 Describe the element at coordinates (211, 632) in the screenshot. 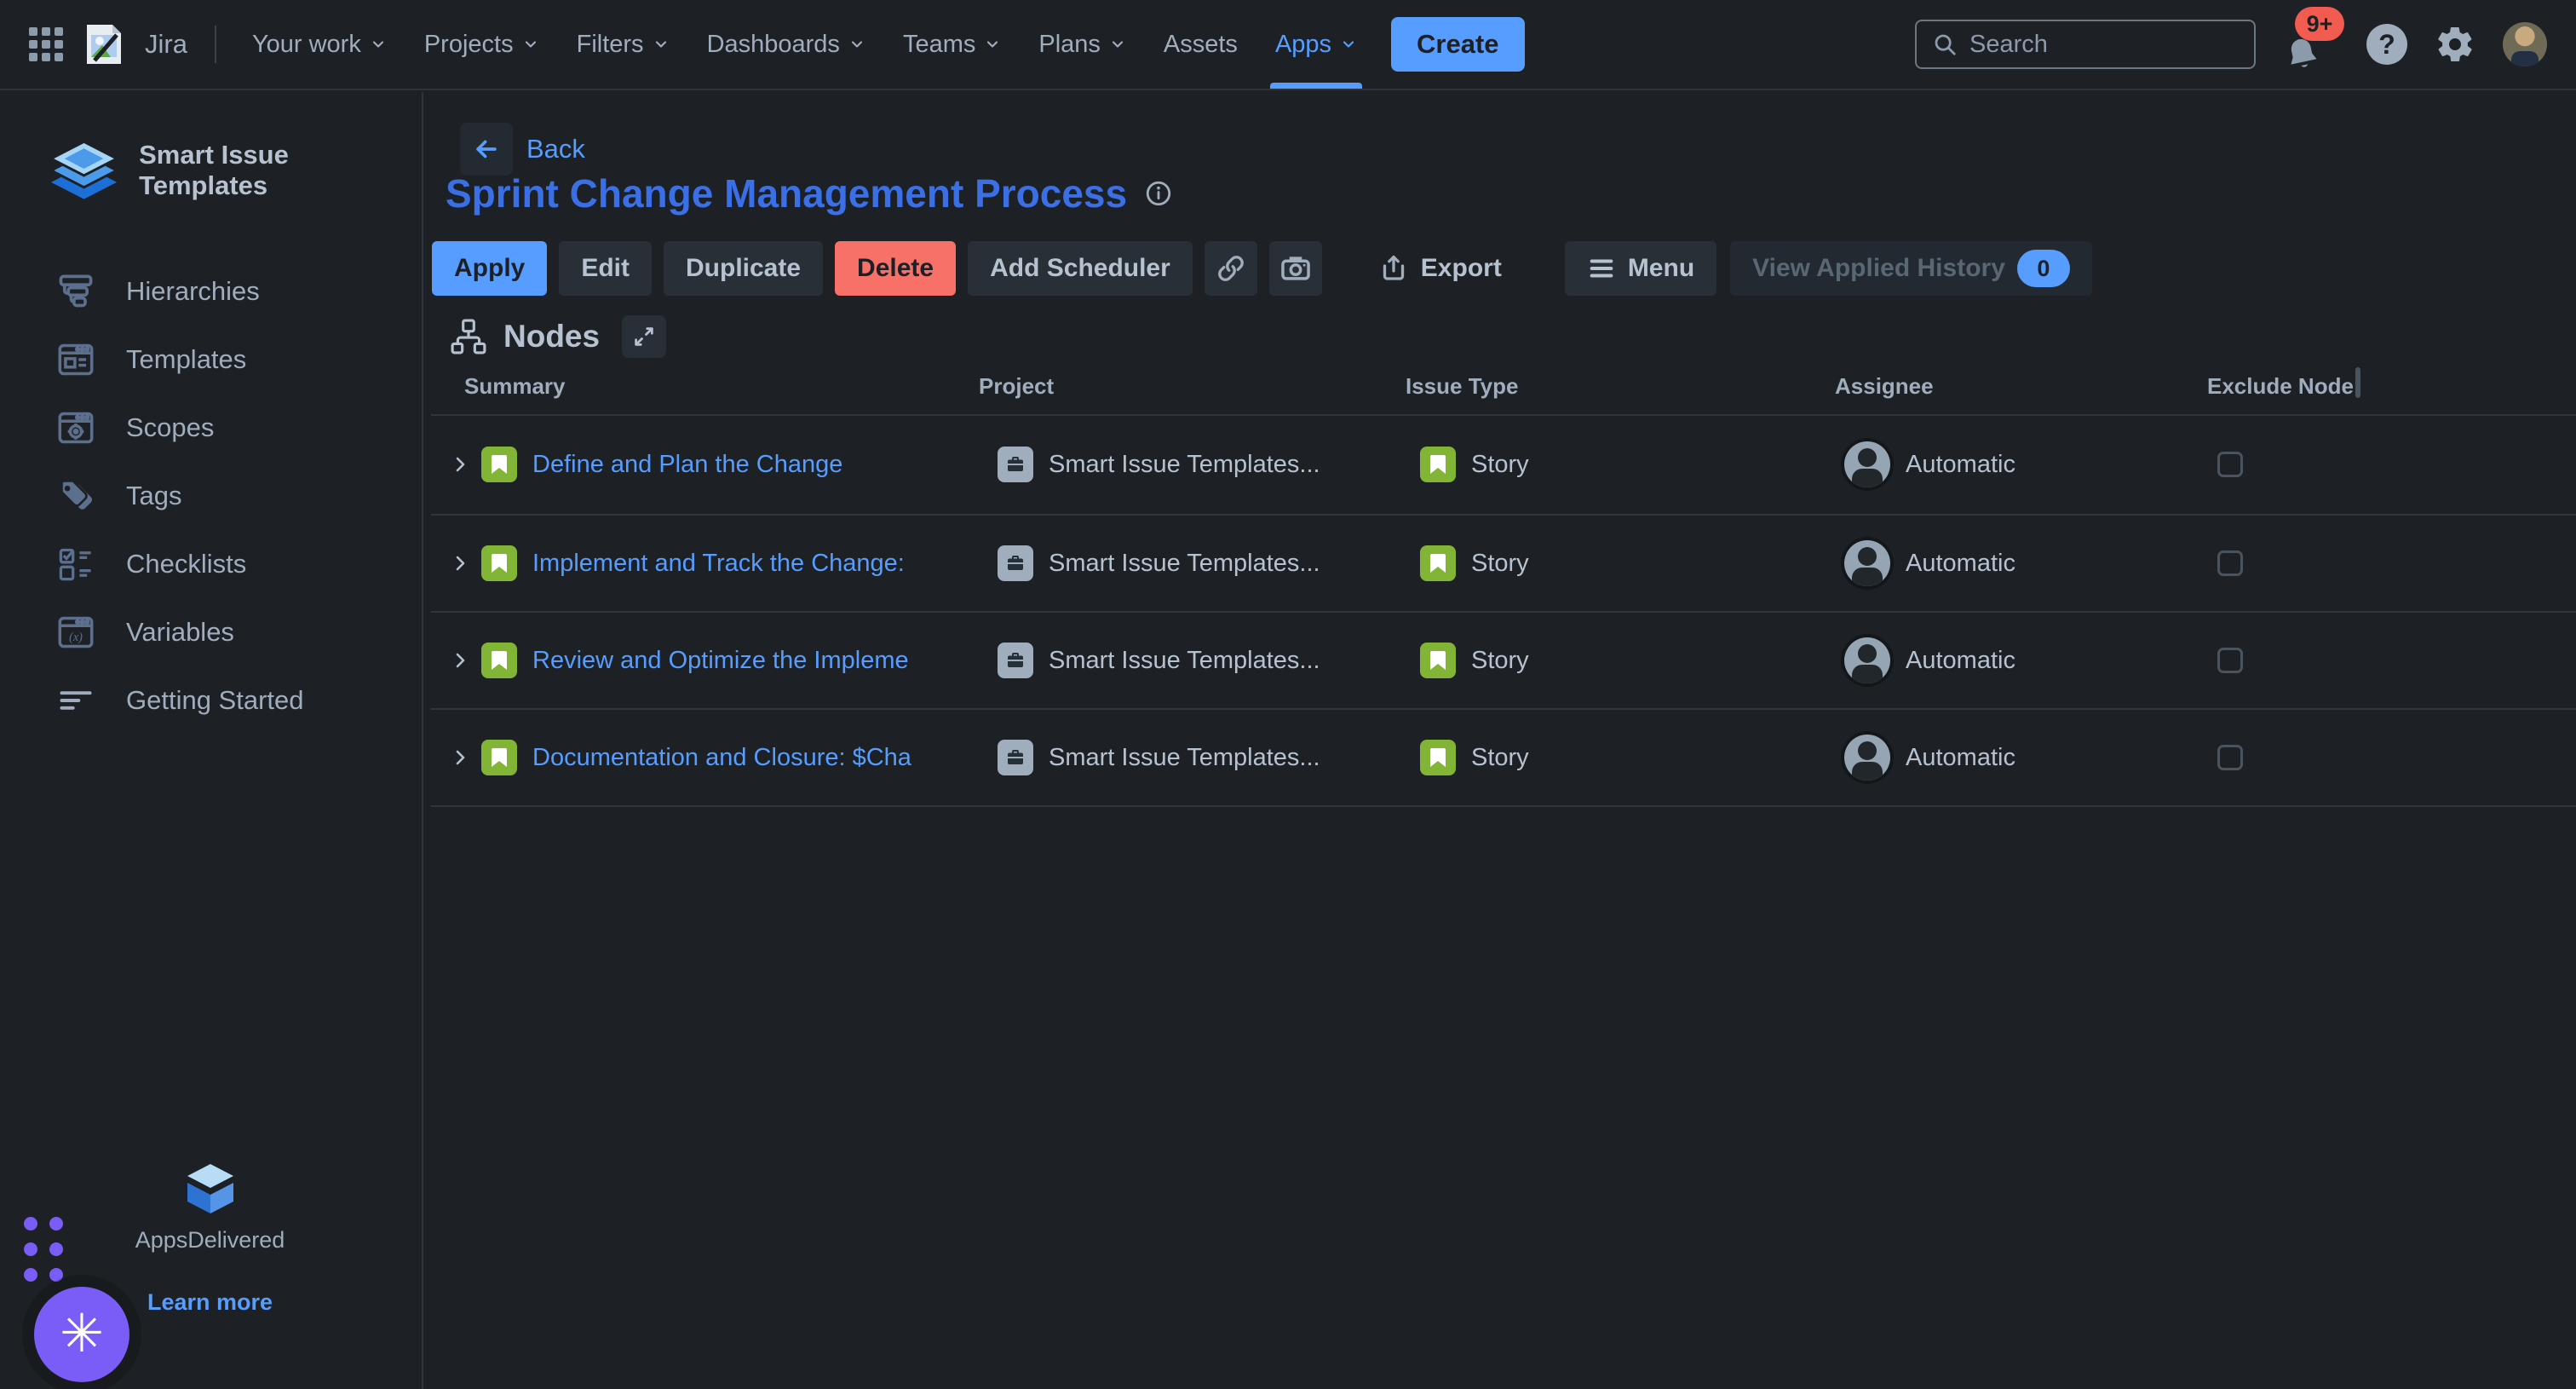

I see `sidebar-item-variables: (x) Variables` at that location.